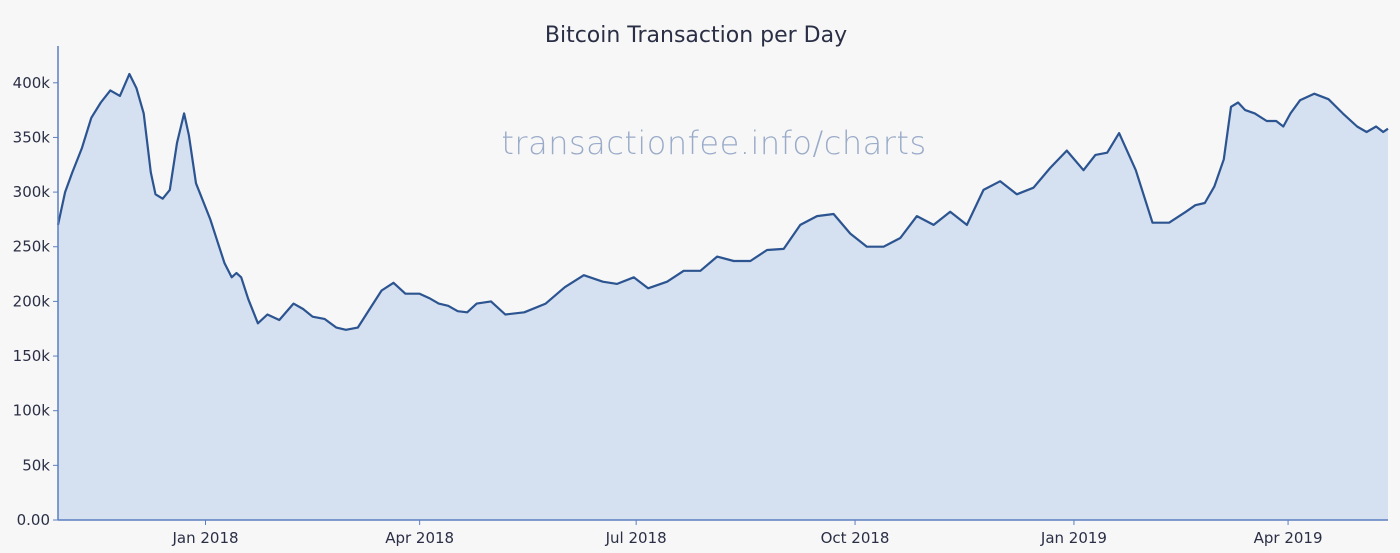 This screenshot has height=553, width=1400. I want to click on y-tick-label: 250k, so click(32, 247).